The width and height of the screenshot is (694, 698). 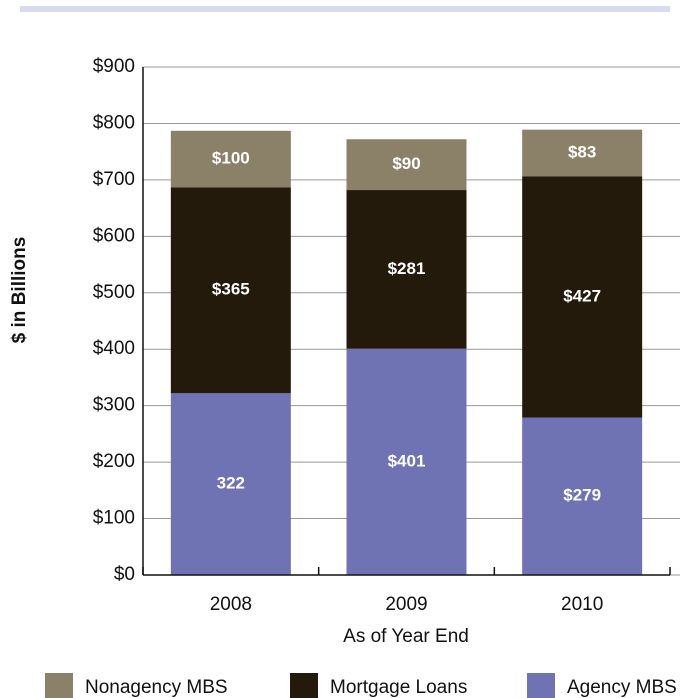 I want to click on value-label: $279, so click(x=582, y=495).